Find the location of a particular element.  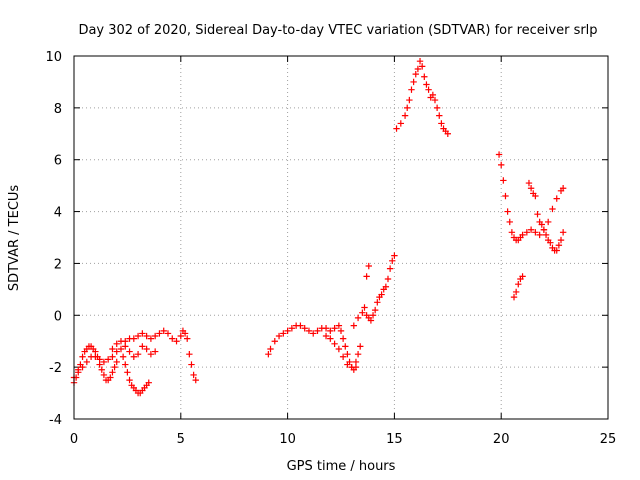

series-segment-5b is located at coordinates (546, 216).